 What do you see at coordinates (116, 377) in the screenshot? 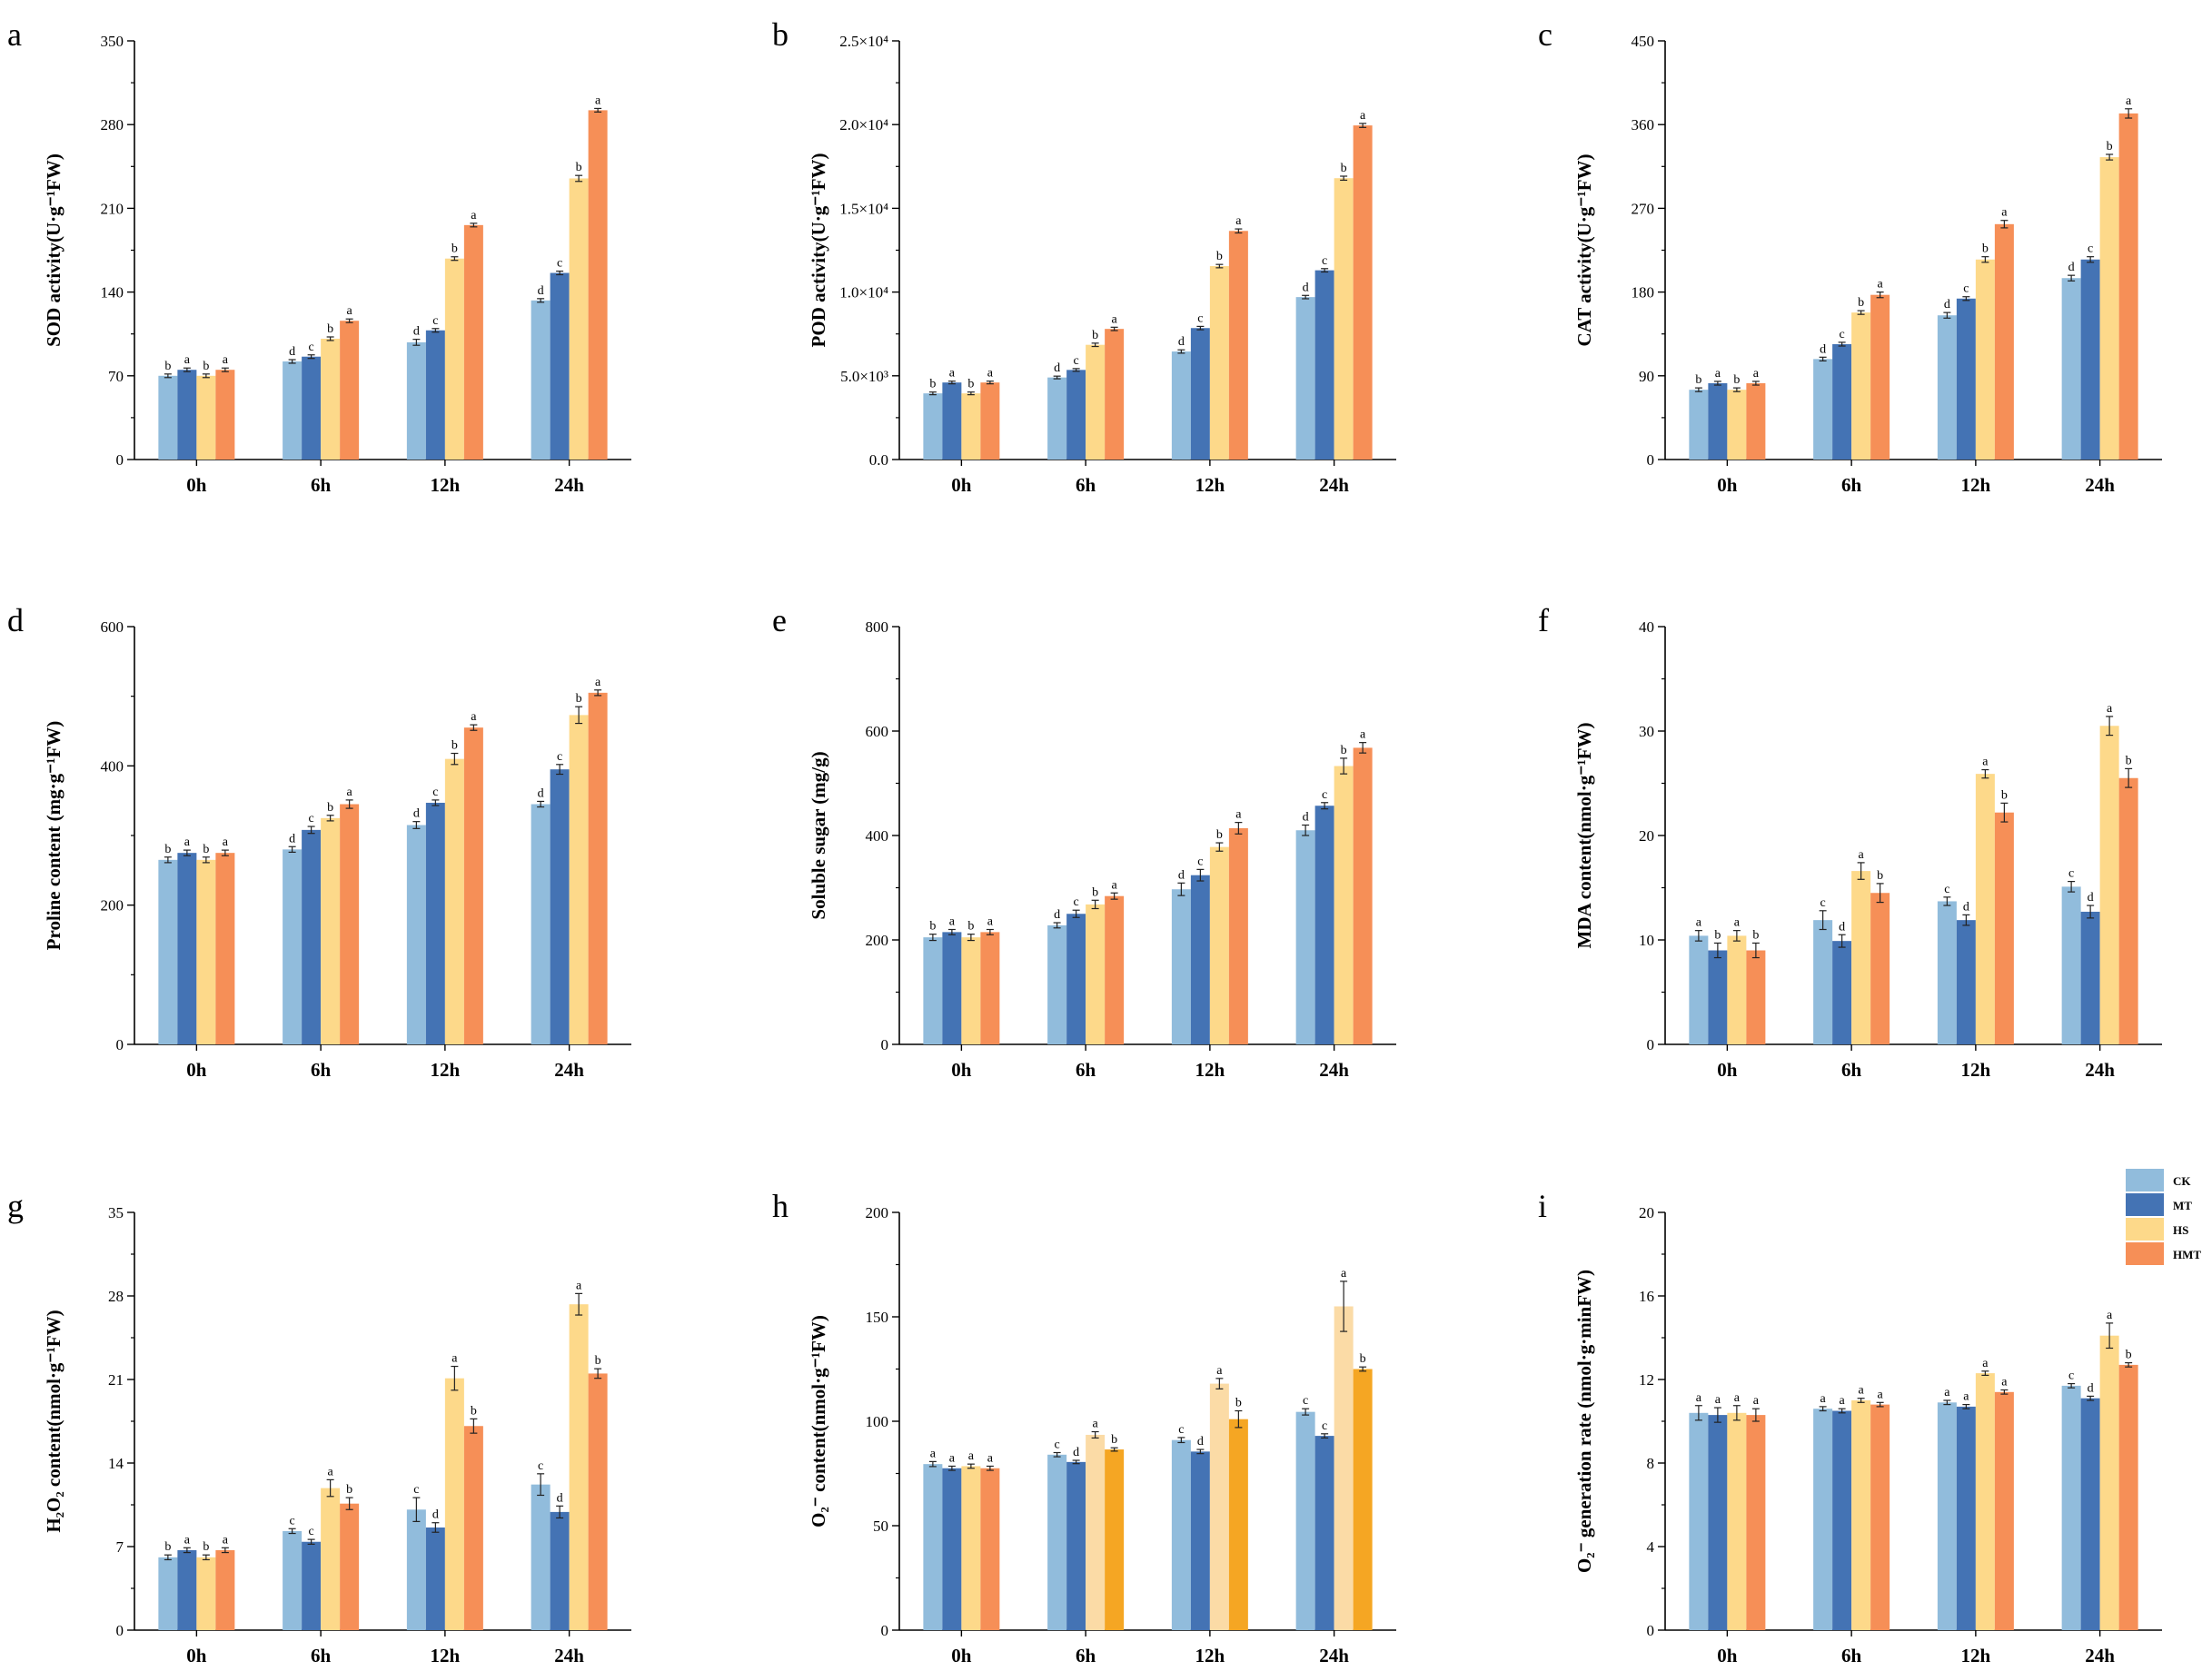
I see `y-tick-label: 70` at bounding box center [116, 377].